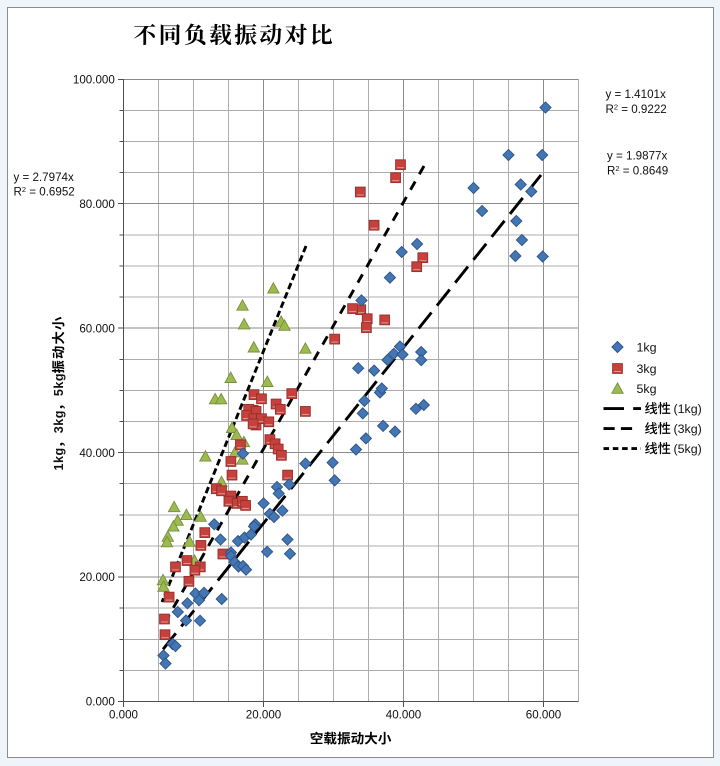 This screenshot has height=766, width=720. Describe the element at coordinates (637, 171) in the screenshot. I see `svg-text: R2 = 0.8649` at that location.